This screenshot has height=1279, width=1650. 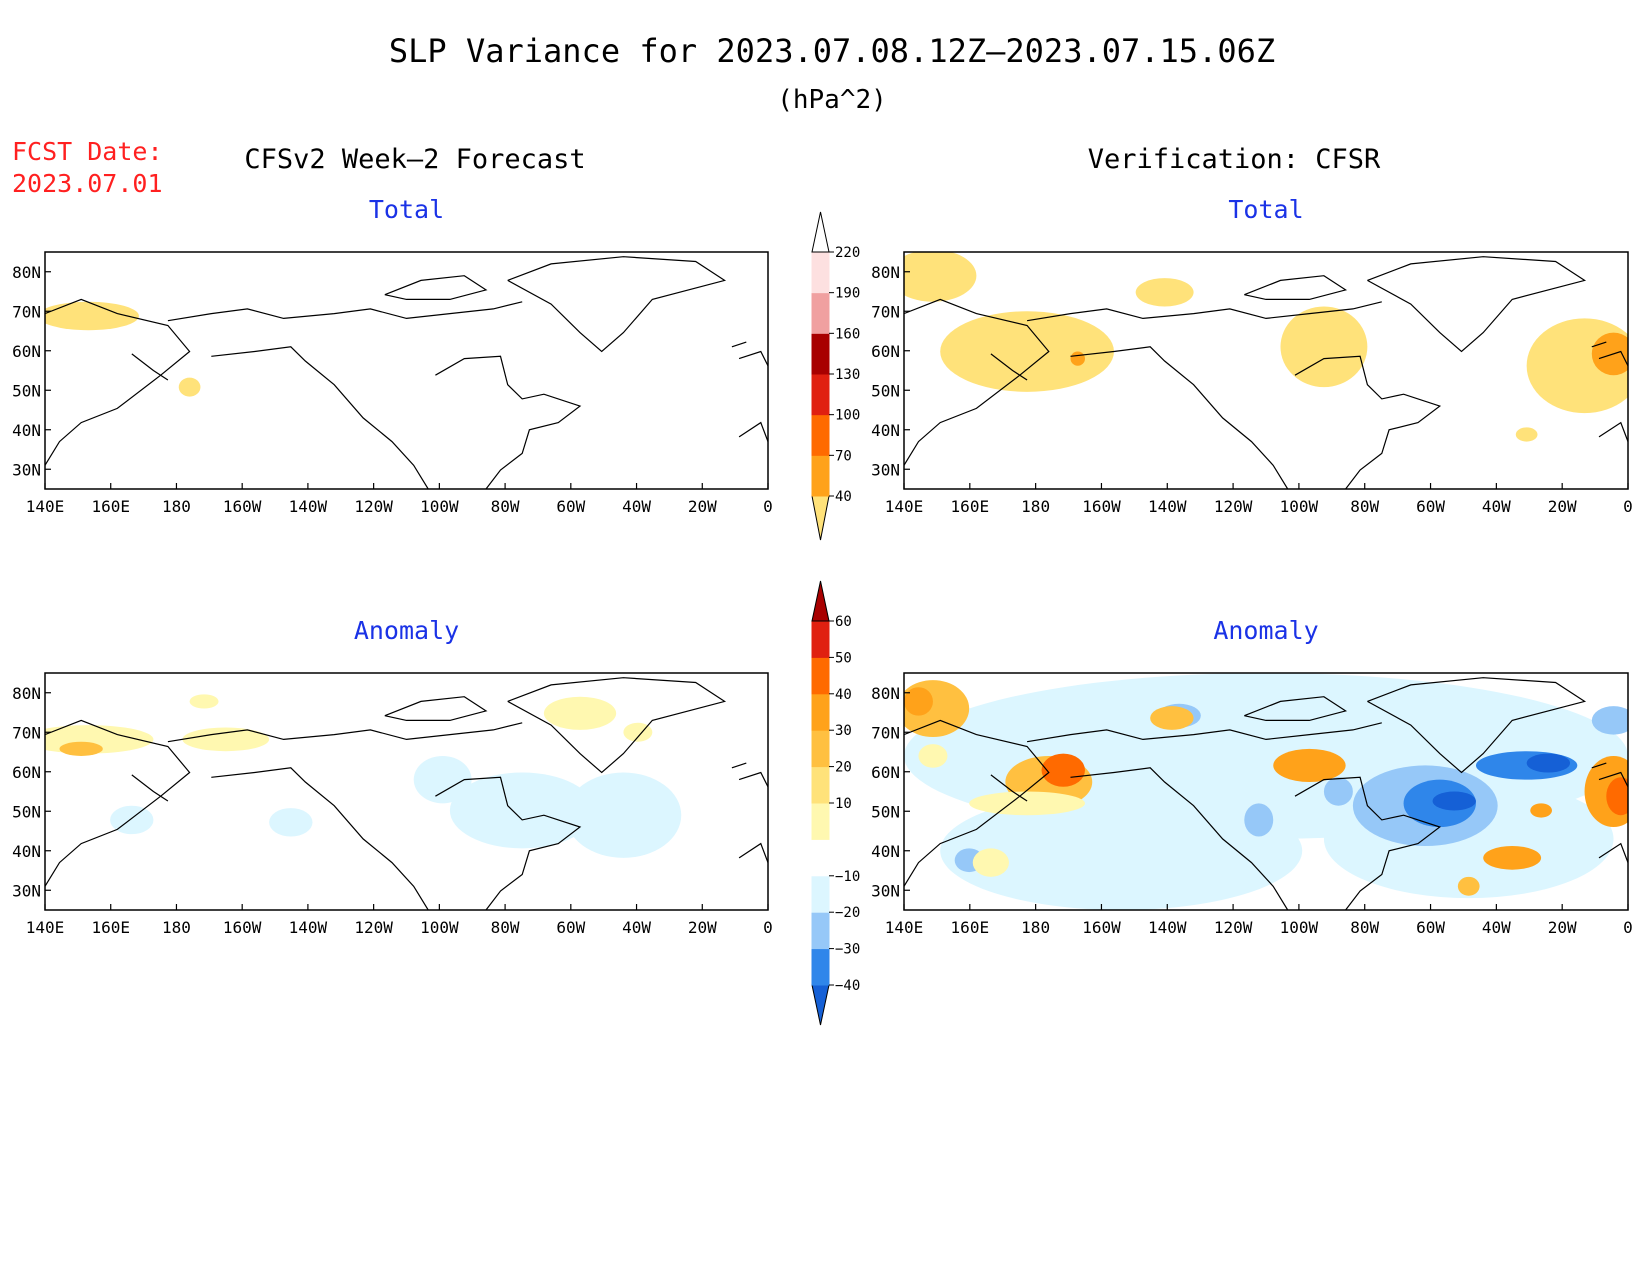 I want to click on lon-label: 180, so click(x=176, y=927).